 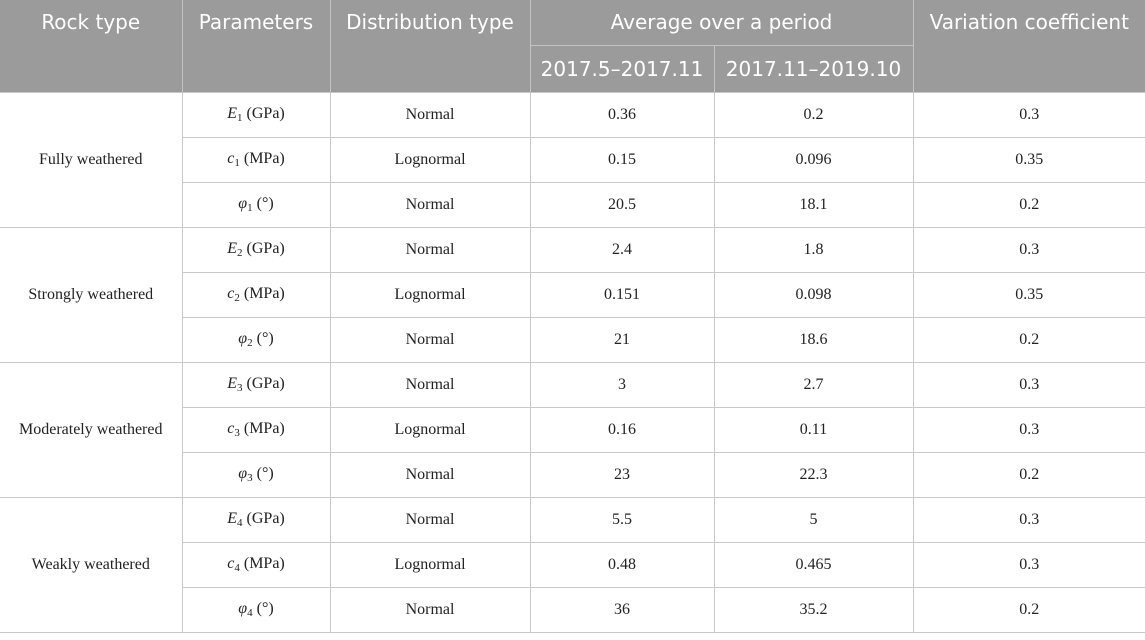 I want to click on parameter-cell: E3 (GPa), so click(x=256, y=384).